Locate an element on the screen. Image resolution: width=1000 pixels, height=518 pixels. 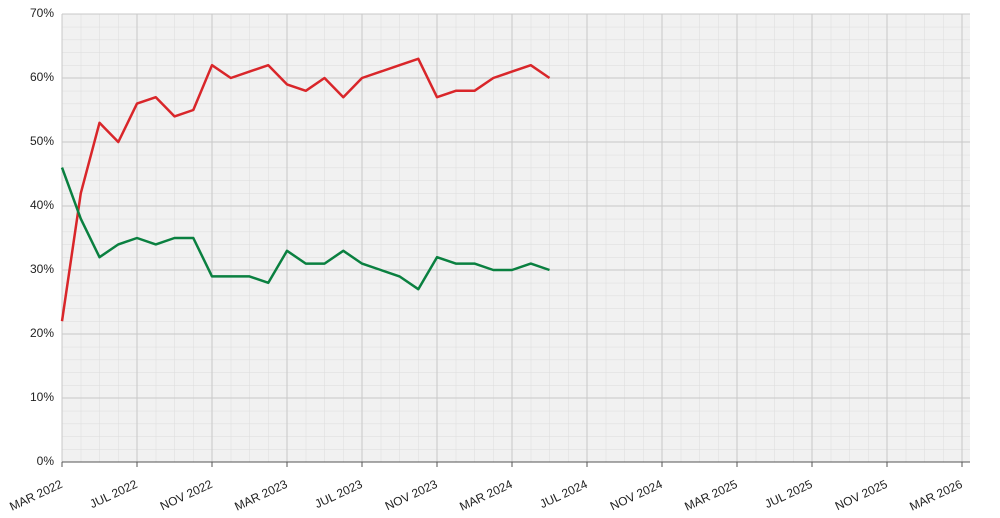
y-tick-label: 10% is located at coordinates (42, 397).